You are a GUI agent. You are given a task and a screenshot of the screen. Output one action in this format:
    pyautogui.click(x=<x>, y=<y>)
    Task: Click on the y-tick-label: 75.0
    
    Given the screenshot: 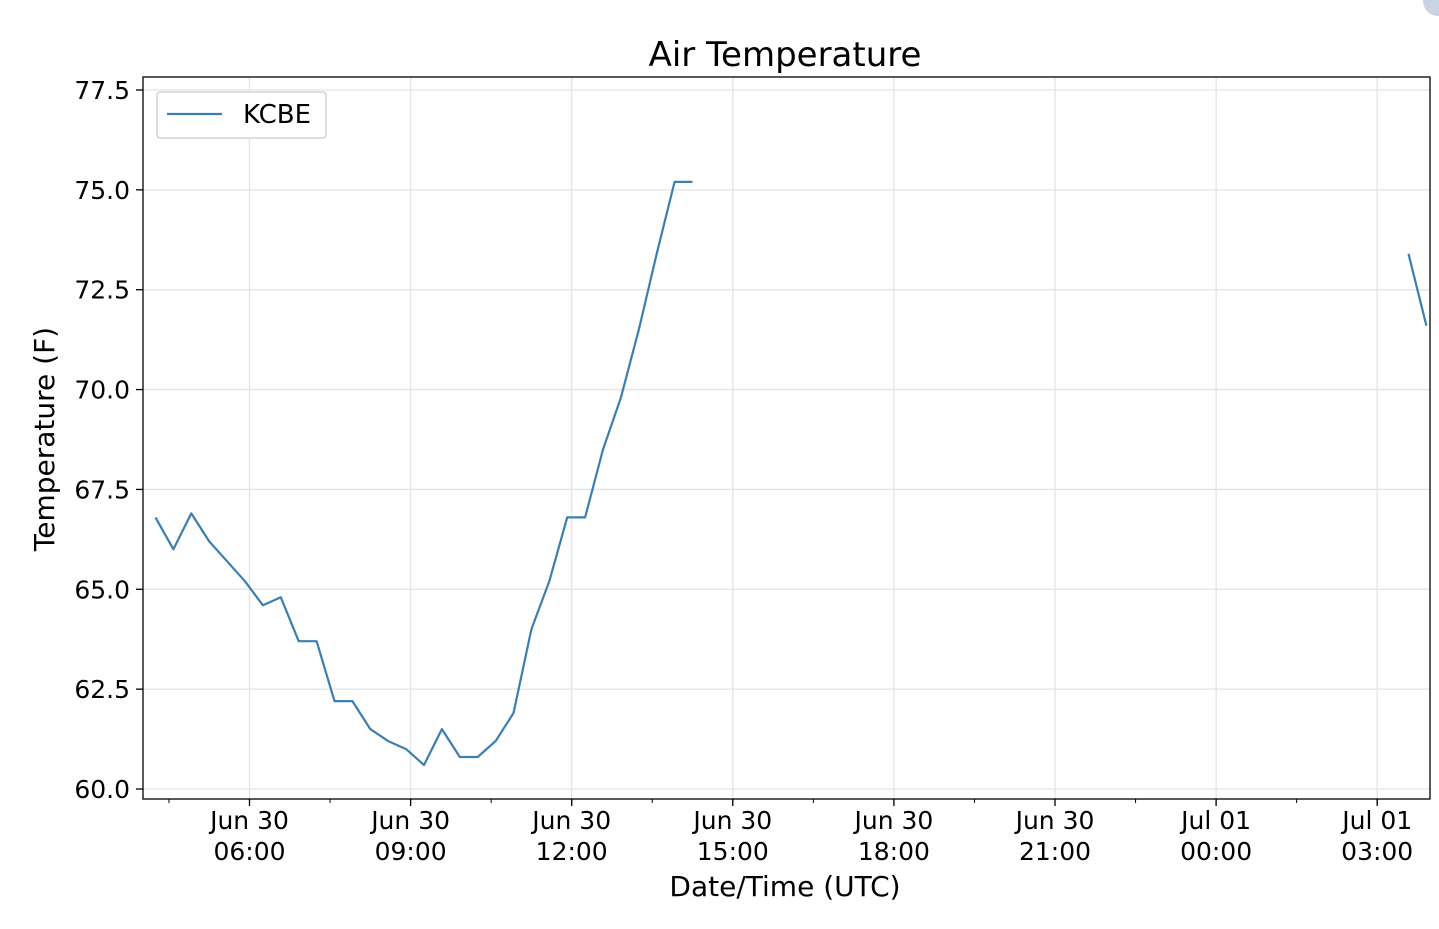 What is the action you would take?
    pyautogui.click(x=102, y=190)
    